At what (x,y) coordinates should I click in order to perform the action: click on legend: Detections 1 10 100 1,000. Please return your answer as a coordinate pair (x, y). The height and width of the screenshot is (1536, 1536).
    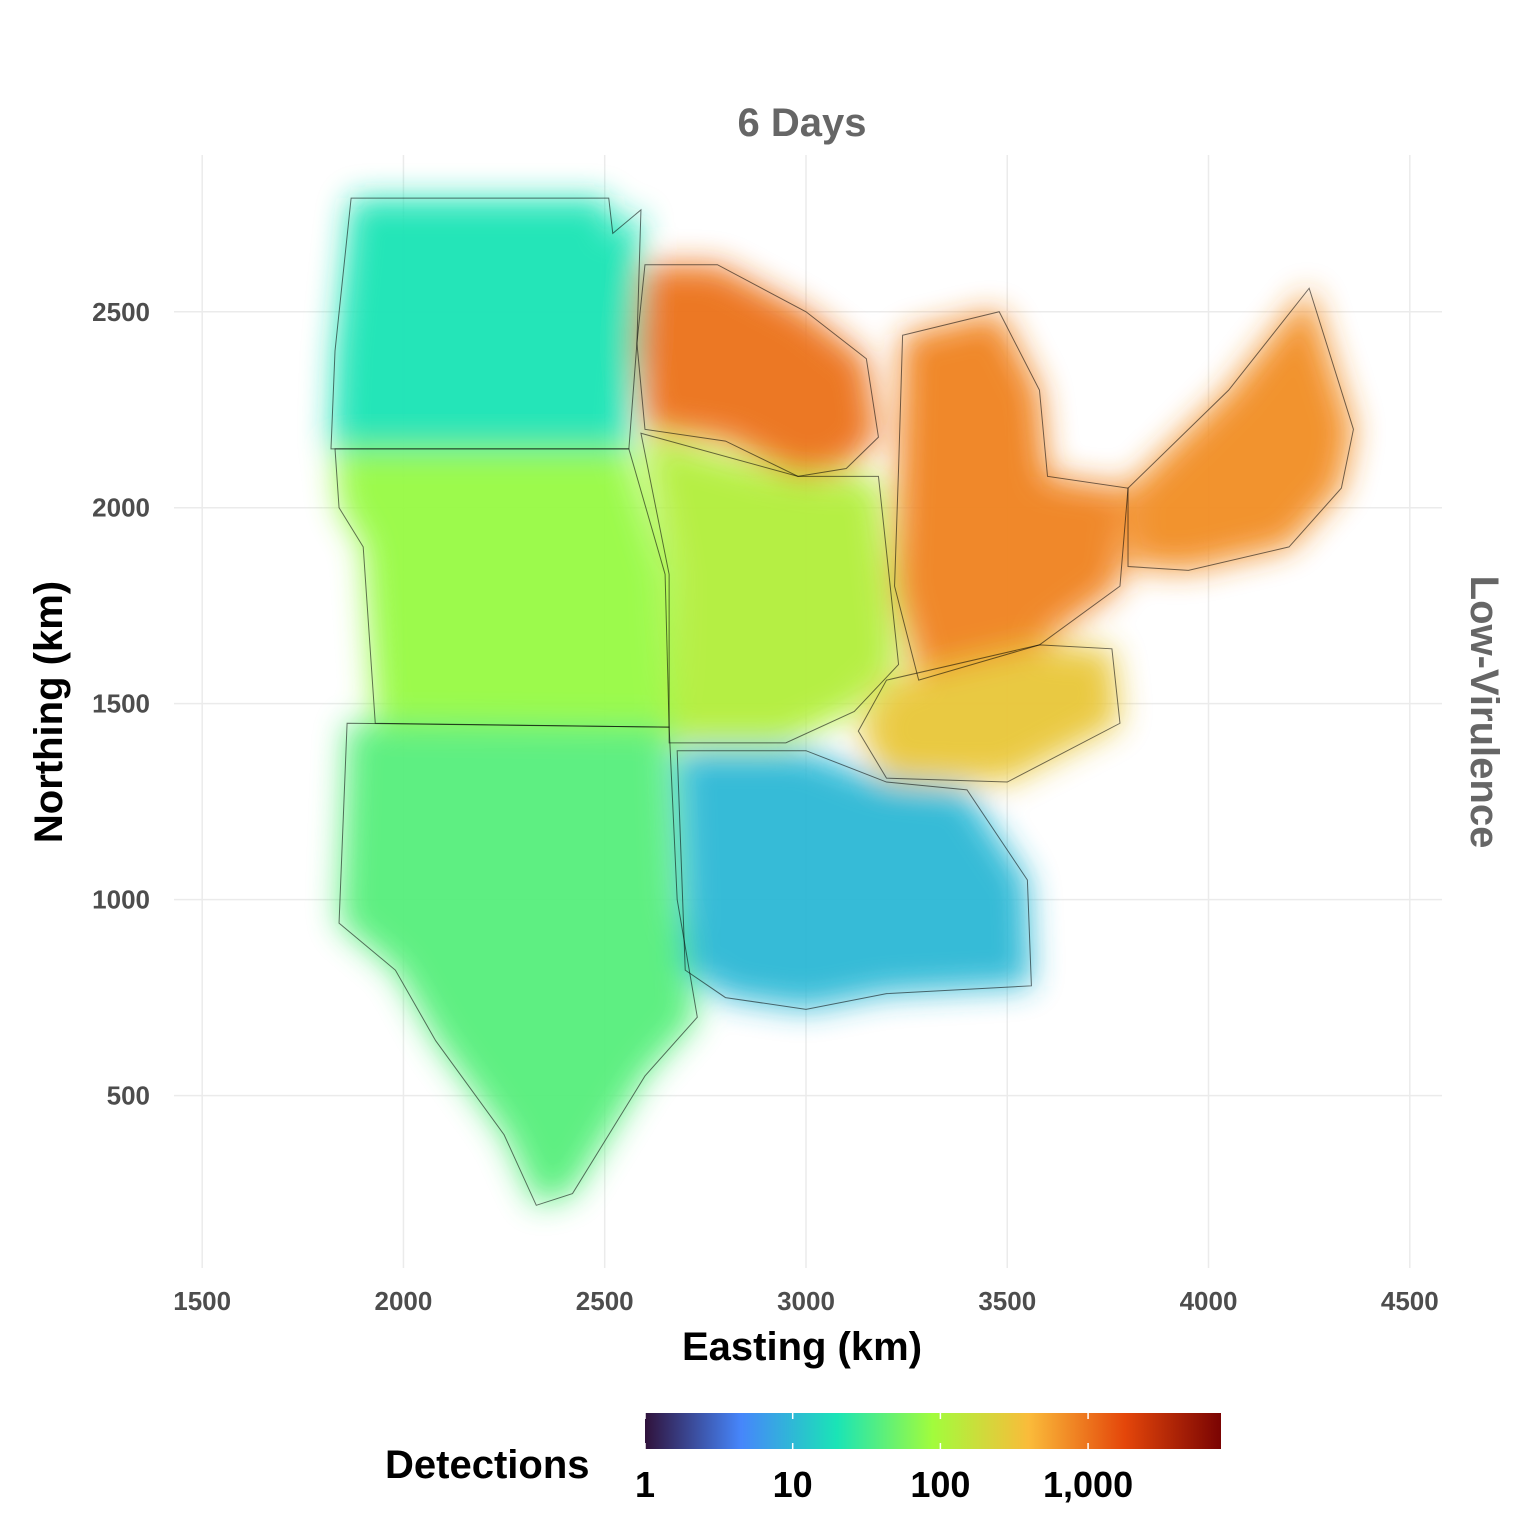
    Looking at the image, I should click on (803, 1459).